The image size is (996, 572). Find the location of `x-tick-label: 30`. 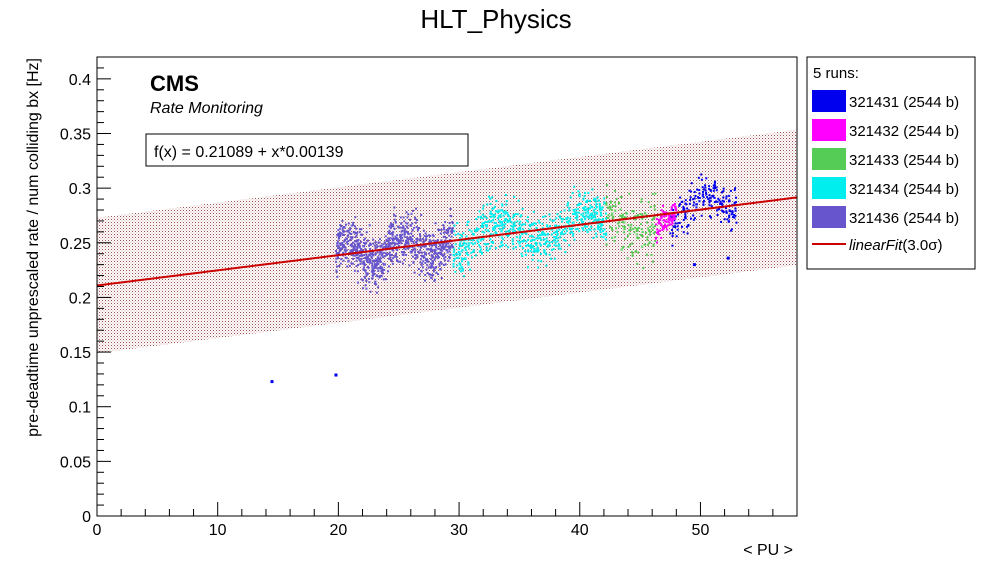

x-tick-label: 30 is located at coordinates (459, 530).